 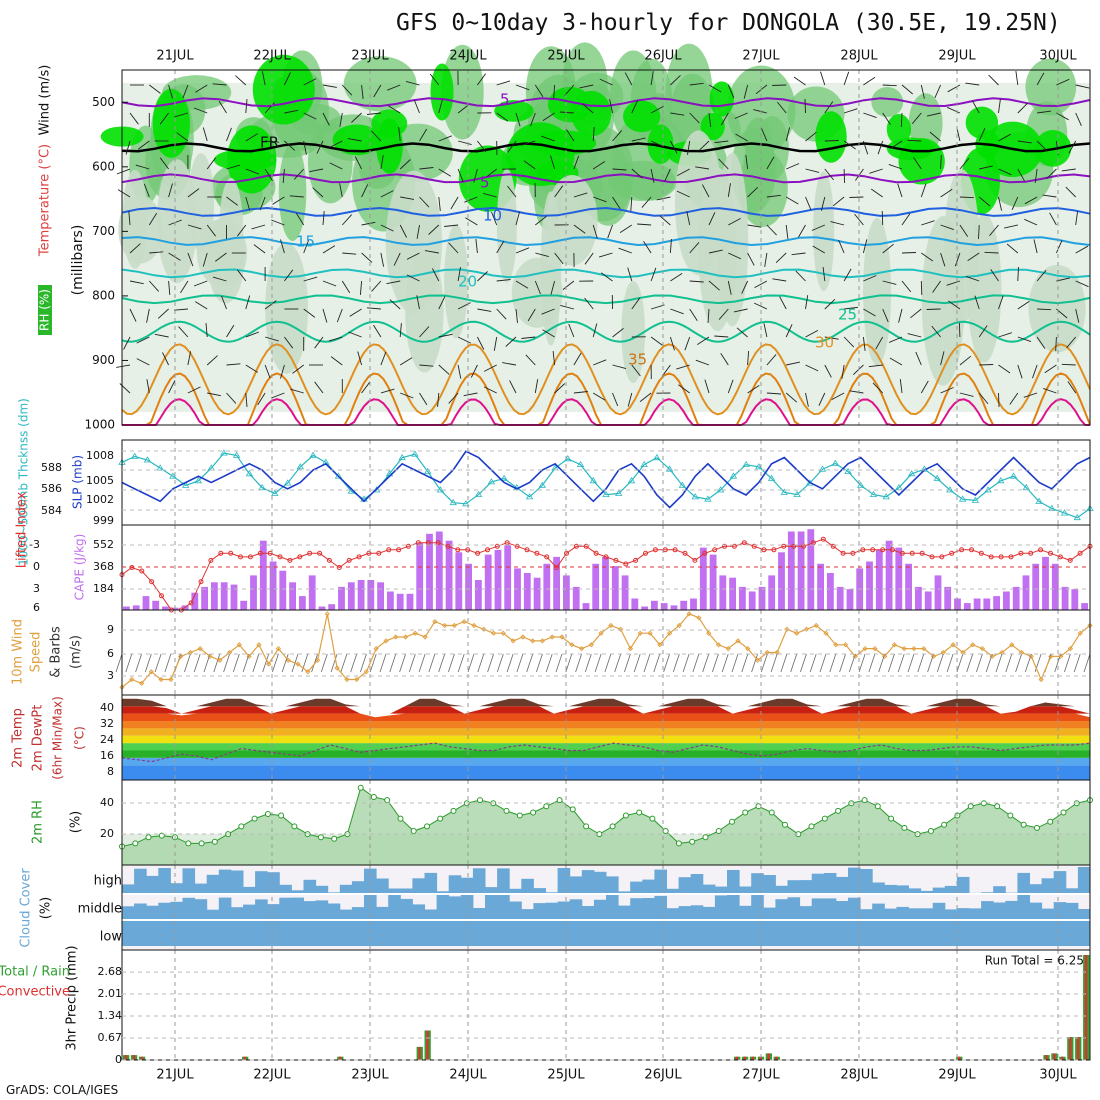 What do you see at coordinates (824, 343) in the screenshot?
I see `contour-label: 30` at bounding box center [824, 343].